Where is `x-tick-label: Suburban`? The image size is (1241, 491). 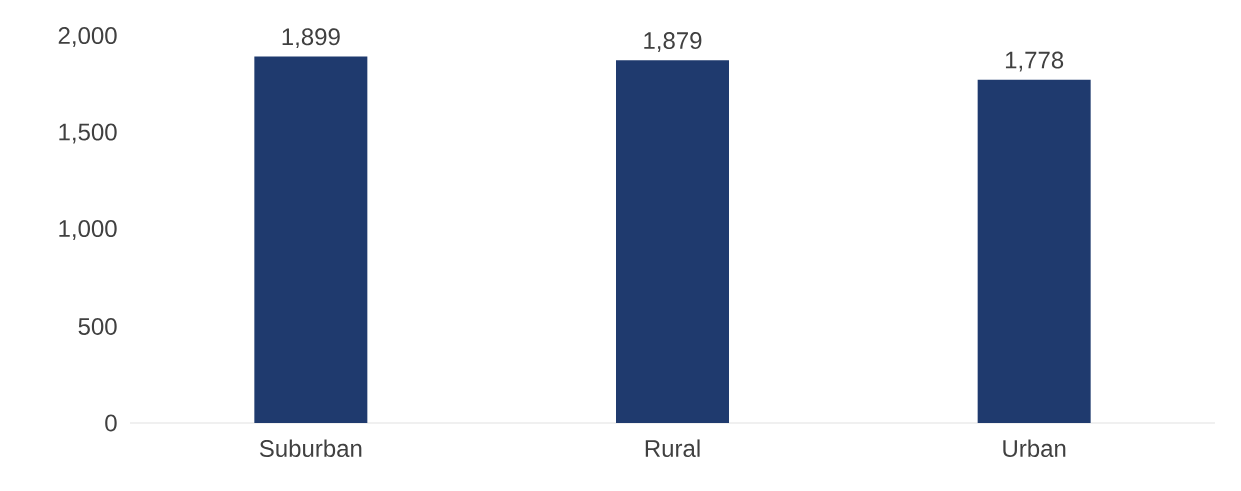
x-tick-label: Suburban is located at coordinates (310, 448).